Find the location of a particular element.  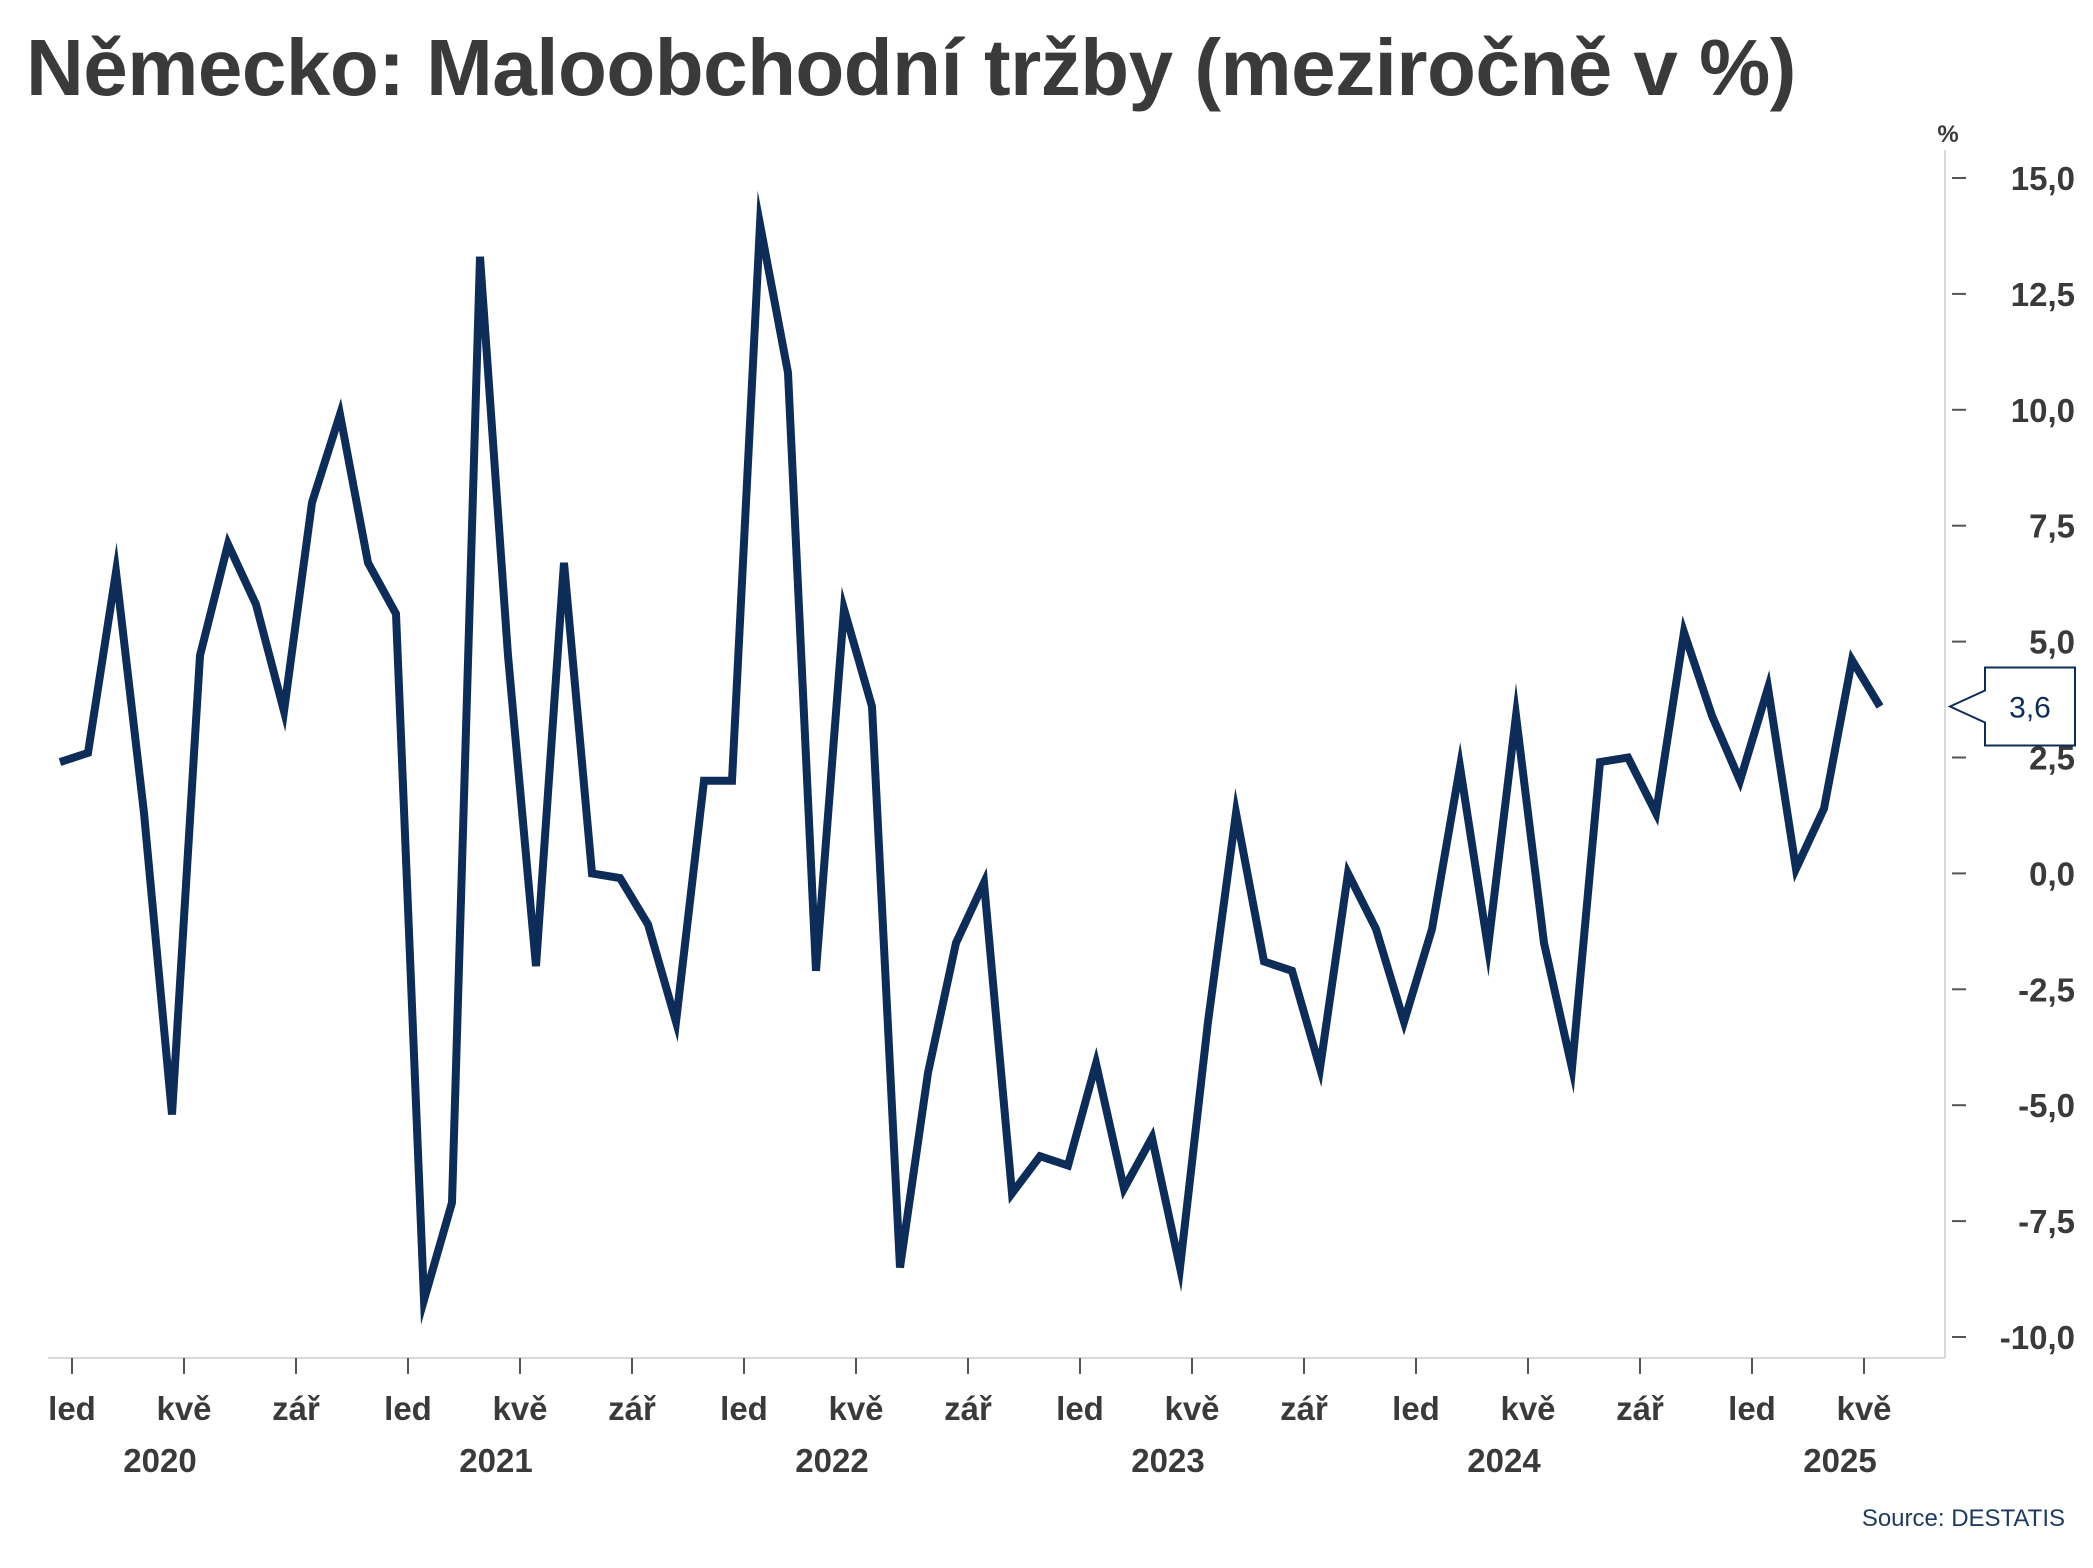

y-tick-label: -2,5 is located at coordinates (2046, 989).